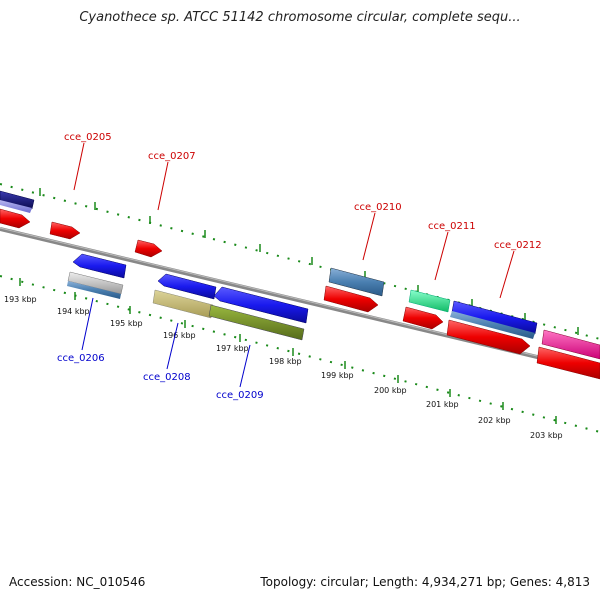 This screenshot has width=600, height=600. What do you see at coordinates (494, 420) in the screenshot?
I see `tick-label-202: 202 kbp` at bounding box center [494, 420].